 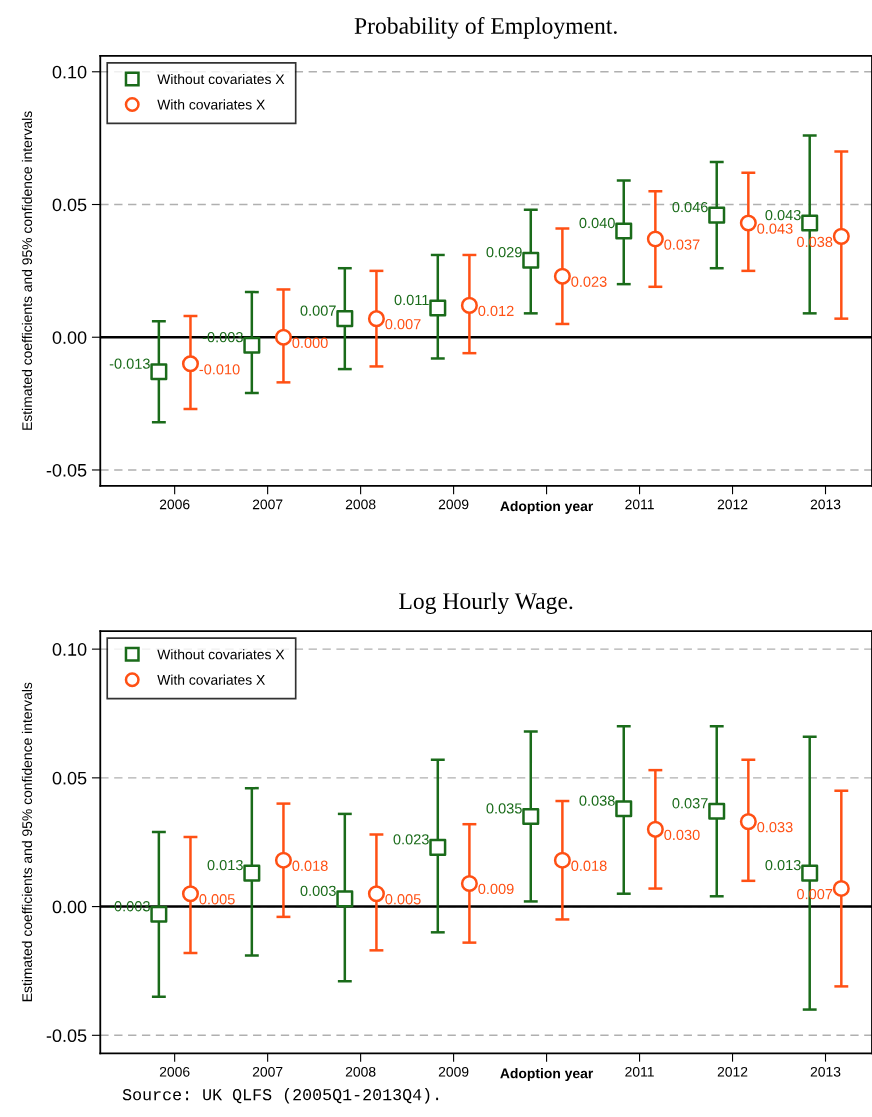 What do you see at coordinates (775, 827) in the screenshot?
I see `data-label: 0.033` at bounding box center [775, 827].